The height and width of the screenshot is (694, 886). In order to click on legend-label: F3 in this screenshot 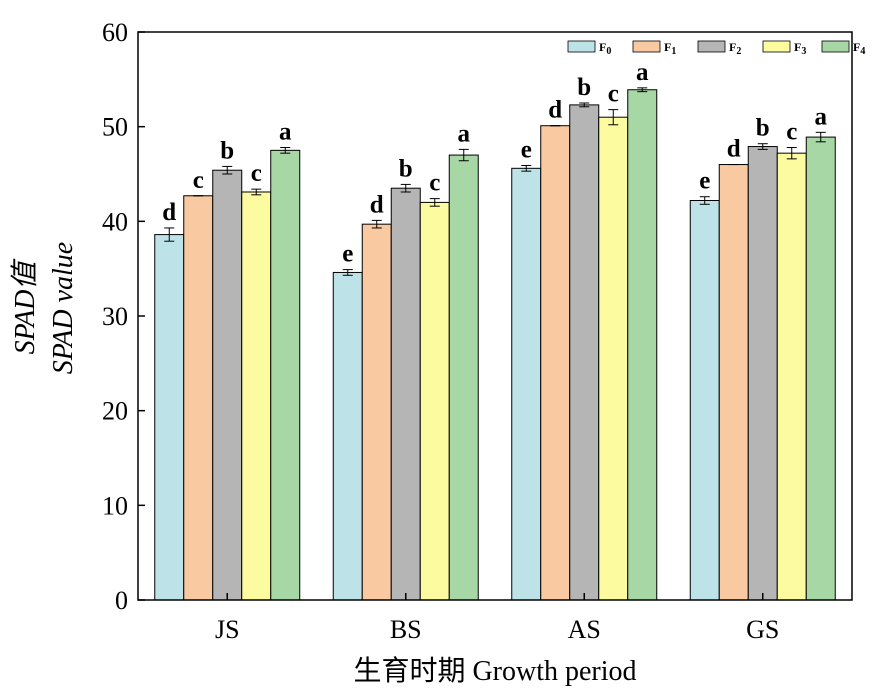, I will do `click(800, 48)`.